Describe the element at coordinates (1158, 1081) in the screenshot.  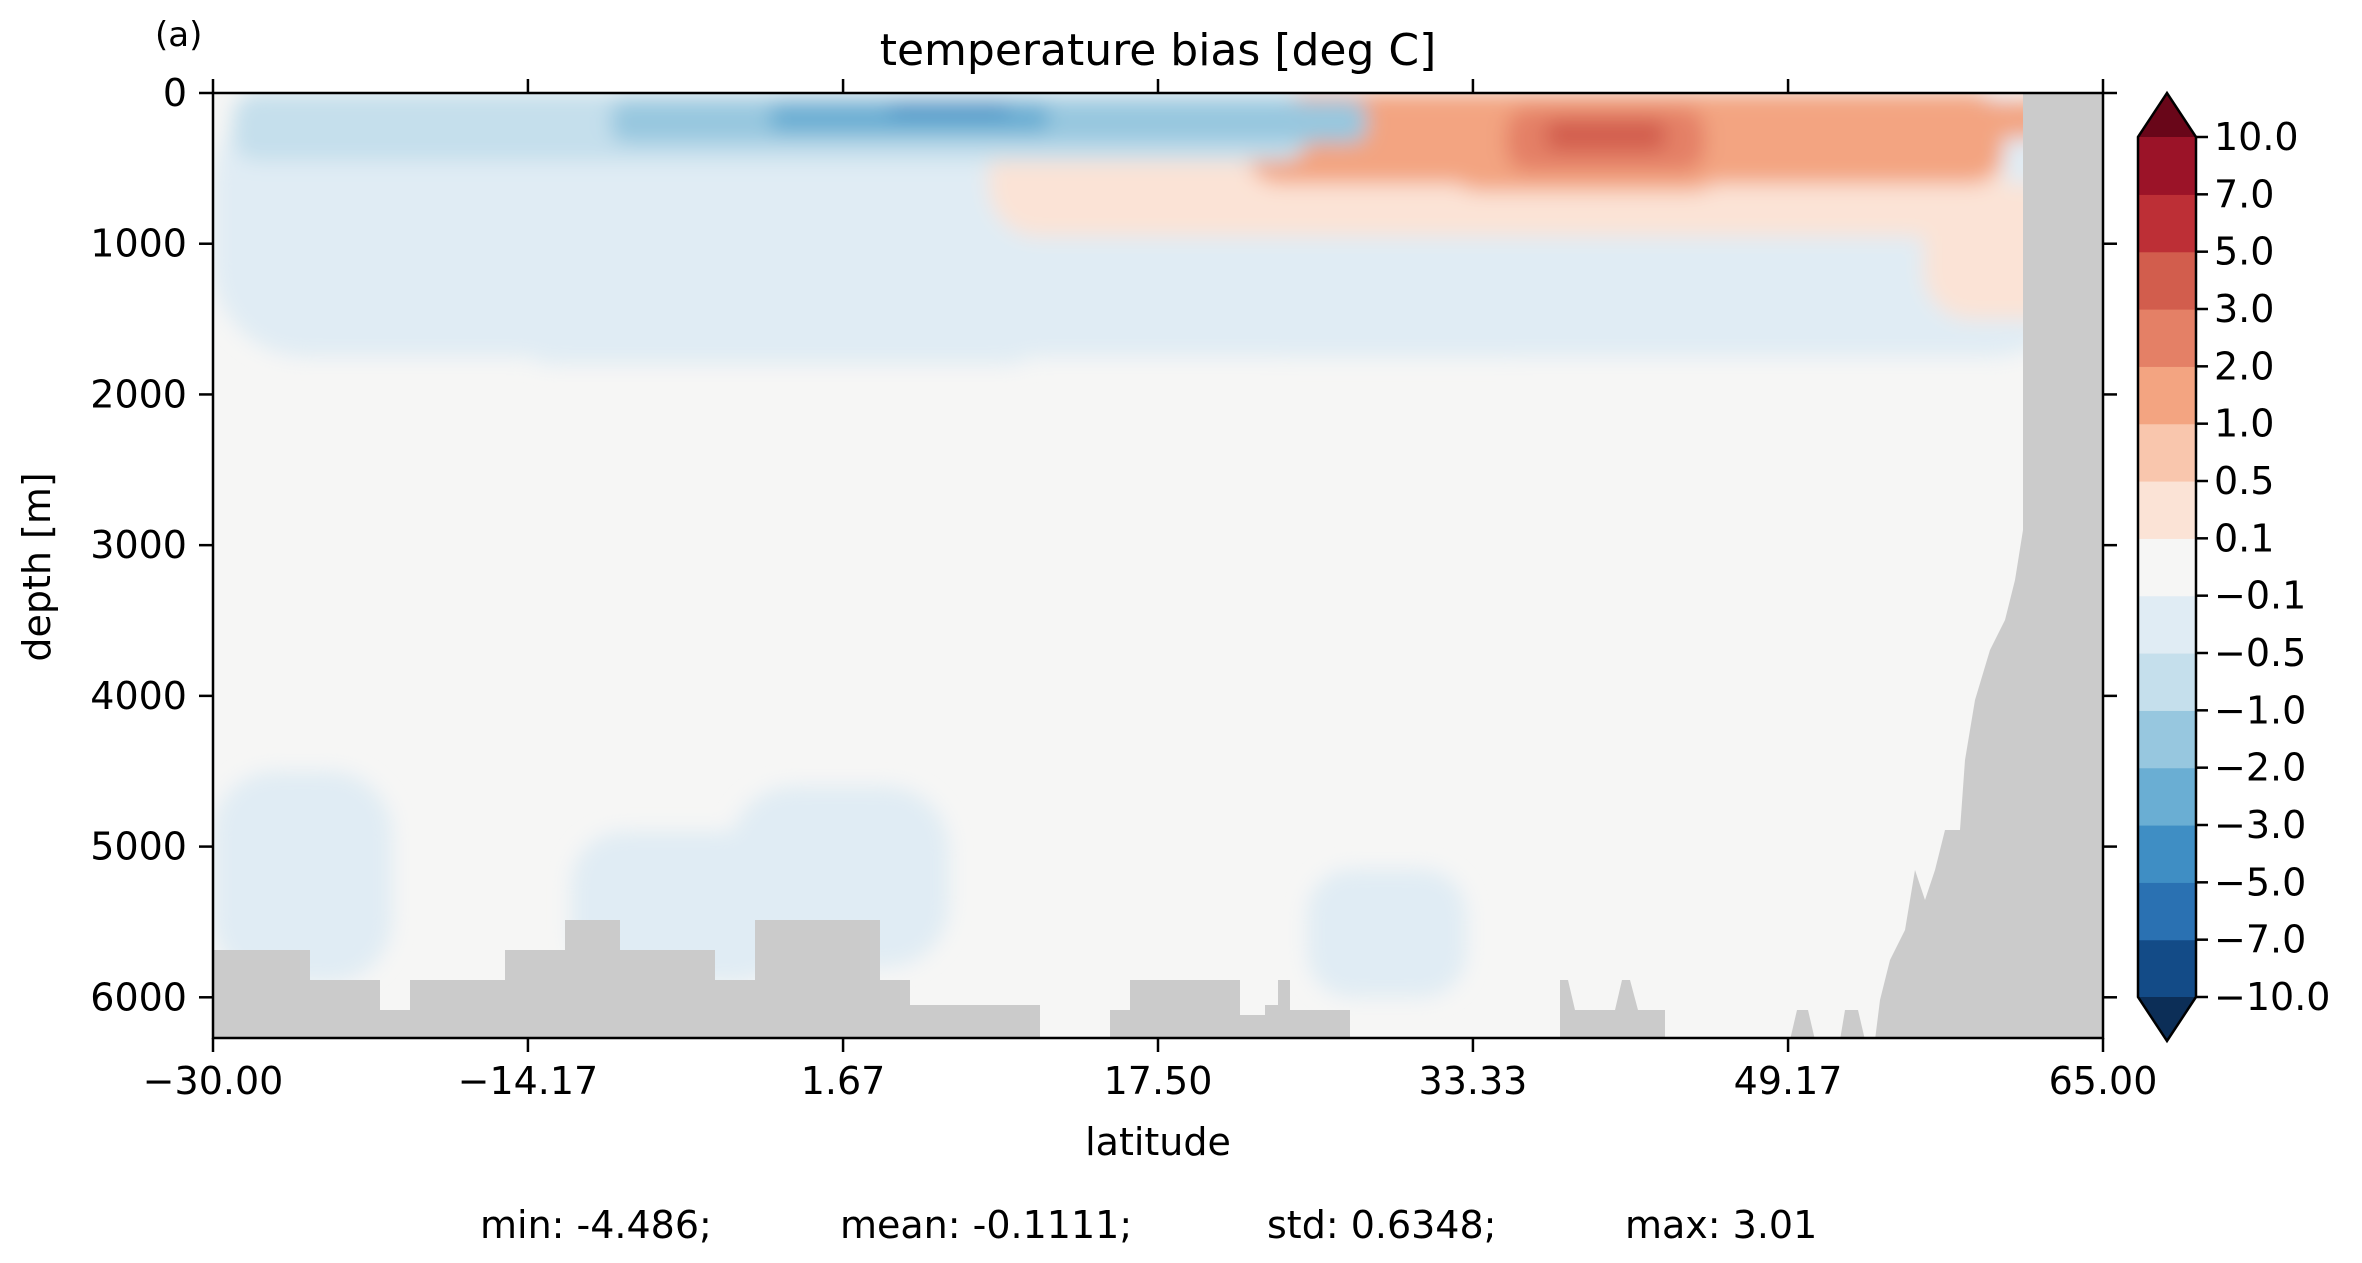
I see `x-tick-label: 17.50` at that location.